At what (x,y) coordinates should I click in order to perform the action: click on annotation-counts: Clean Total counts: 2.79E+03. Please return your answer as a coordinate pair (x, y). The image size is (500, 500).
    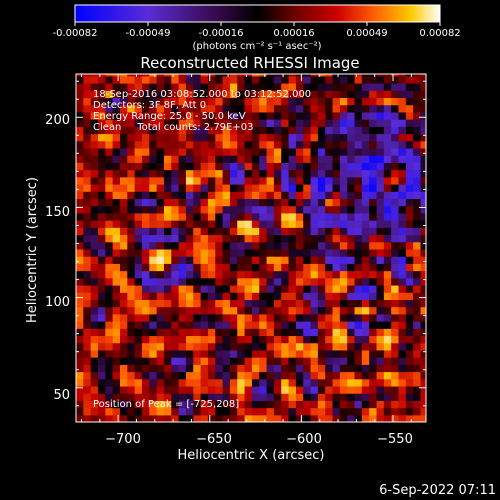
    Looking at the image, I should click on (173, 127).